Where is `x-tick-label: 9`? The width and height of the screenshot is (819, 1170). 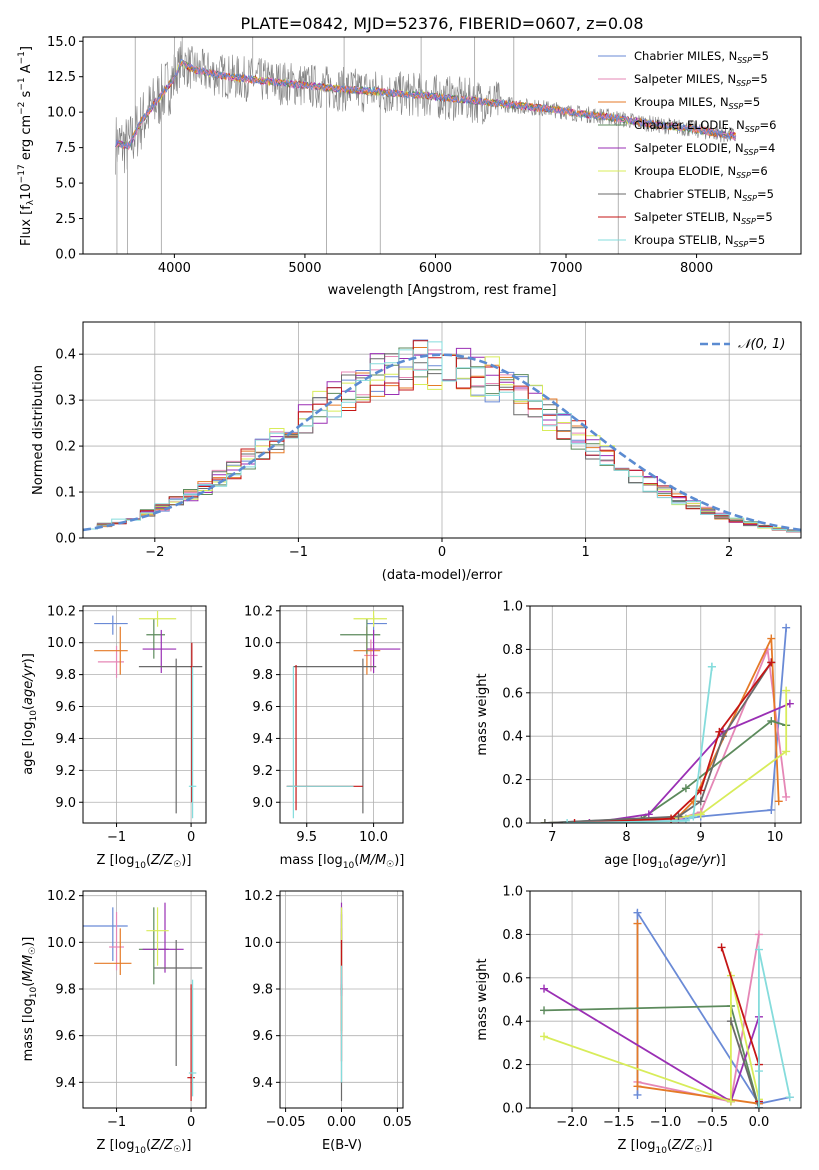
x-tick-label: 9 is located at coordinates (701, 837).